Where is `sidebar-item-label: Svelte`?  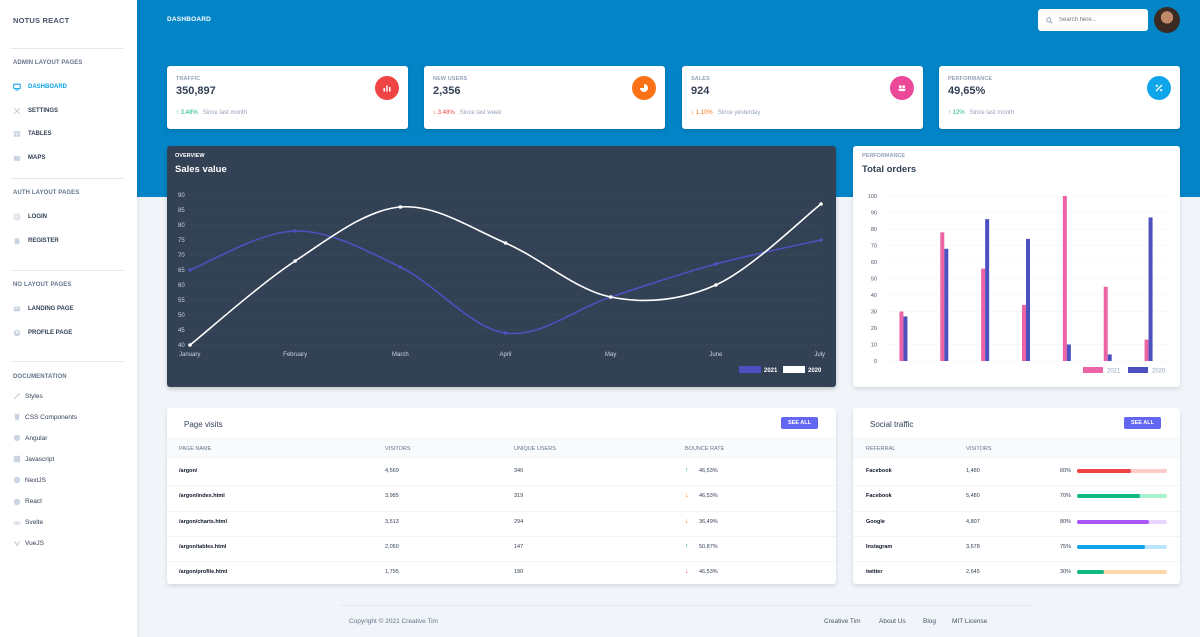
sidebar-item-label: Svelte is located at coordinates (34, 523).